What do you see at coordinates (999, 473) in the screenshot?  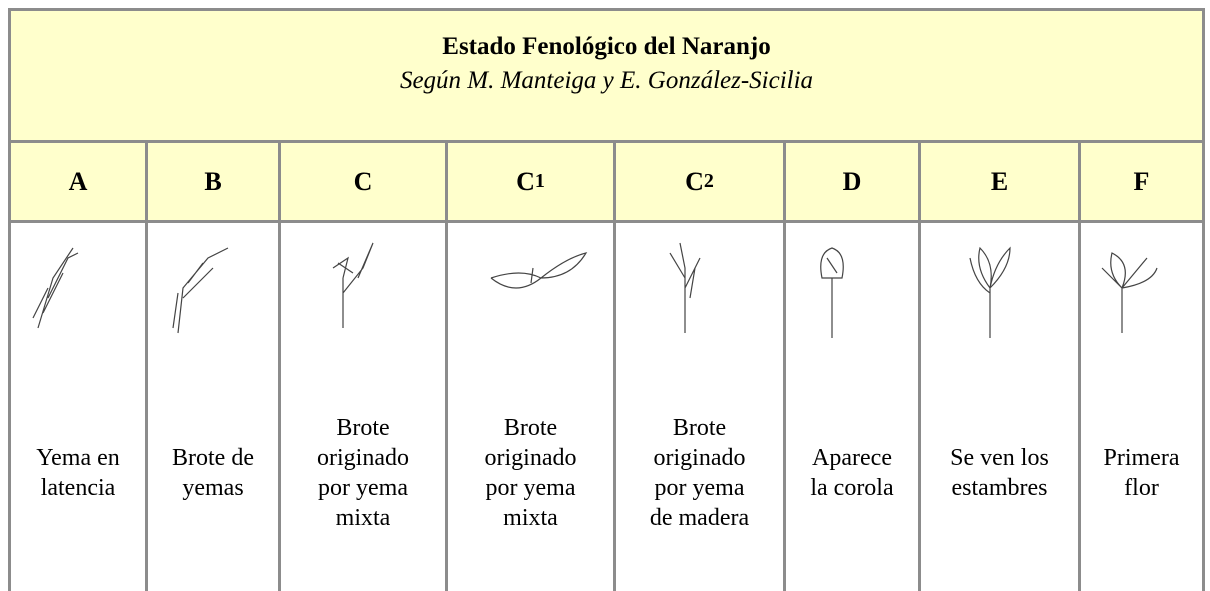 I see `stage-description: Se ven los estambres` at bounding box center [999, 473].